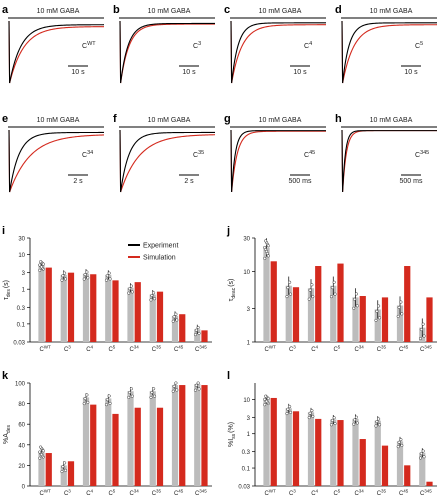 The image size is (444, 500). I want to click on y-tick-label: 0, so click(24, 488).